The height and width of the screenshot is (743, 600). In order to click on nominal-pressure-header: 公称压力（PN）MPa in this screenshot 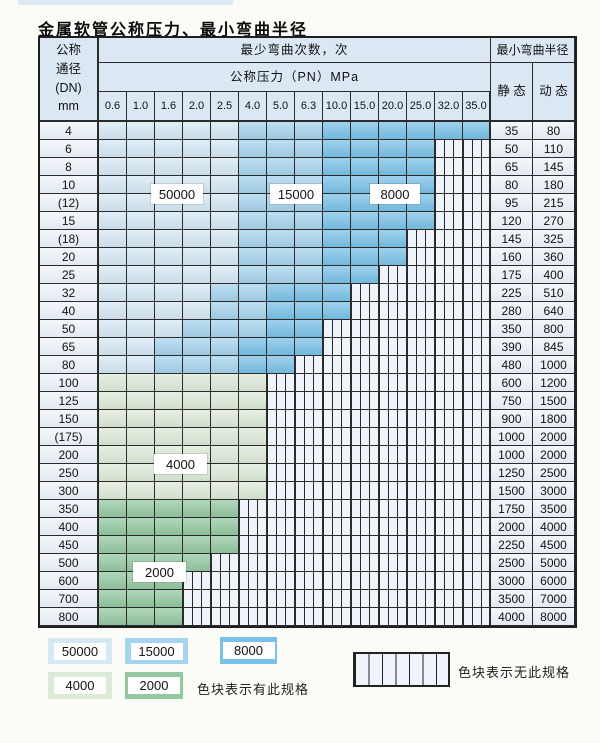, I will do `click(295, 77)`.